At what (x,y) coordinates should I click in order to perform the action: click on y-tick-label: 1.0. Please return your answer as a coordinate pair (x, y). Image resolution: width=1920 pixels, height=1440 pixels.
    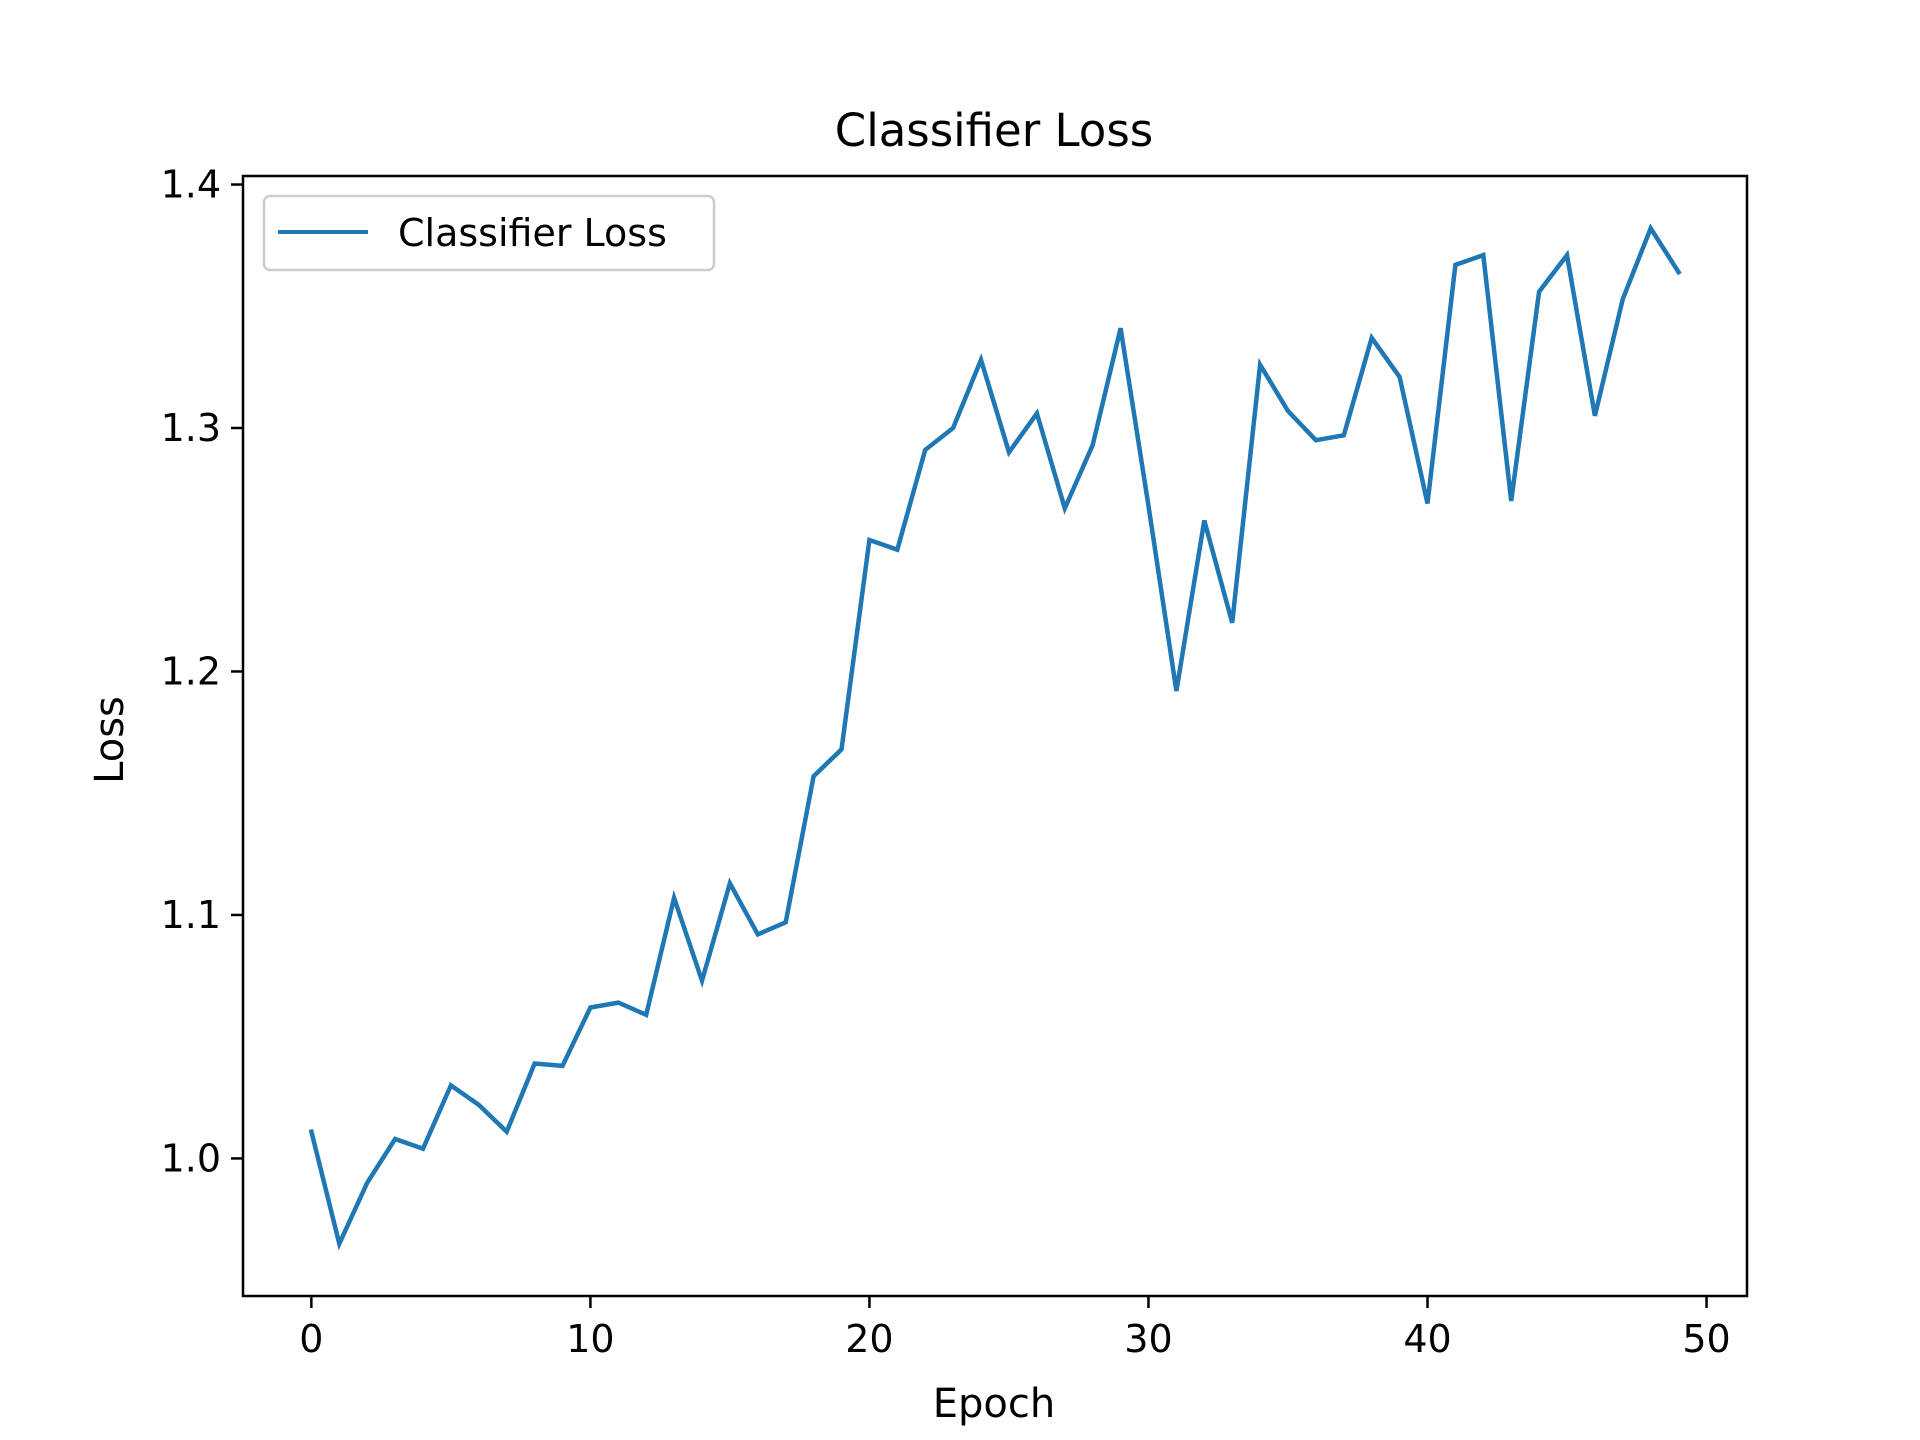
    Looking at the image, I should click on (191, 1158).